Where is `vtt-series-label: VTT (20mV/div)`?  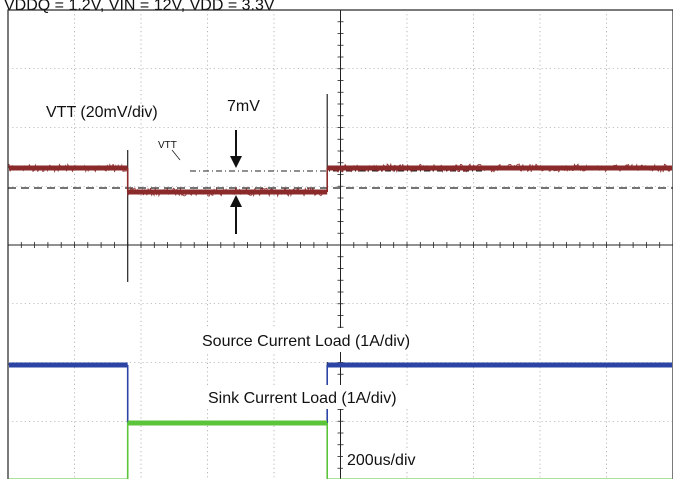
vtt-series-label: VTT (20mV/div) is located at coordinates (102, 112).